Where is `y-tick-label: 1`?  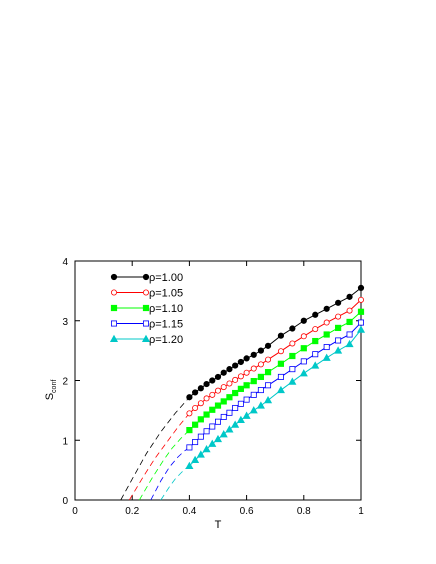
y-tick-label: 1 is located at coordinates (65, 441).